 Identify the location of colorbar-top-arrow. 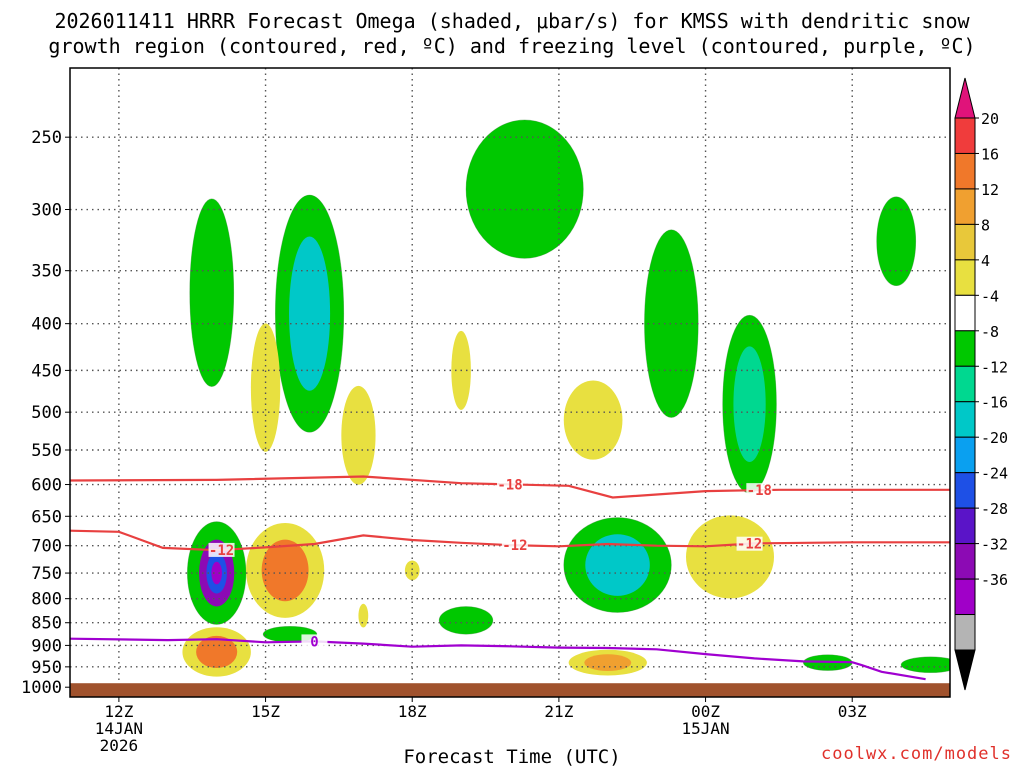
(965, 98).